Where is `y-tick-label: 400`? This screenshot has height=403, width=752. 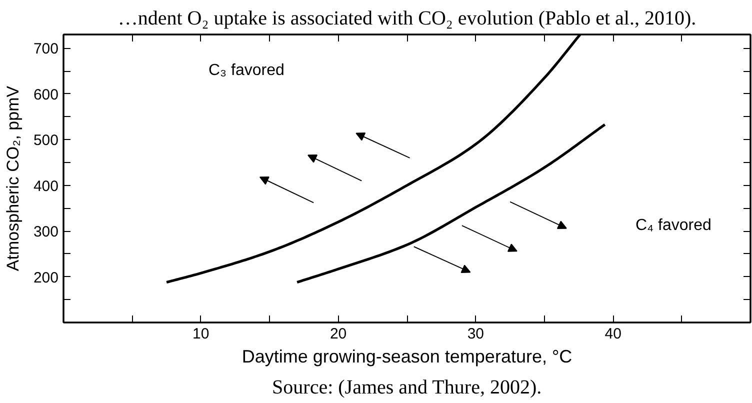
y-tick-label: 400 is located at coordinates (46, 186).